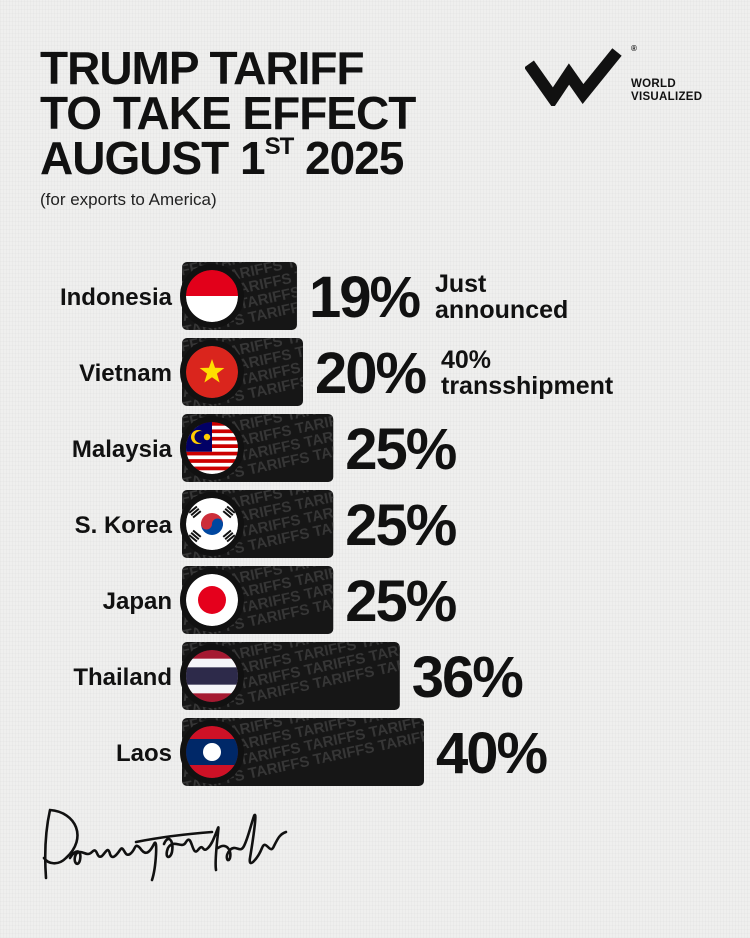 This screenshot has height=938, width=750. Describe the element at coordinates (279, 146) in the screenshot. I see `title-ordinal-suffix: ST` at that location.